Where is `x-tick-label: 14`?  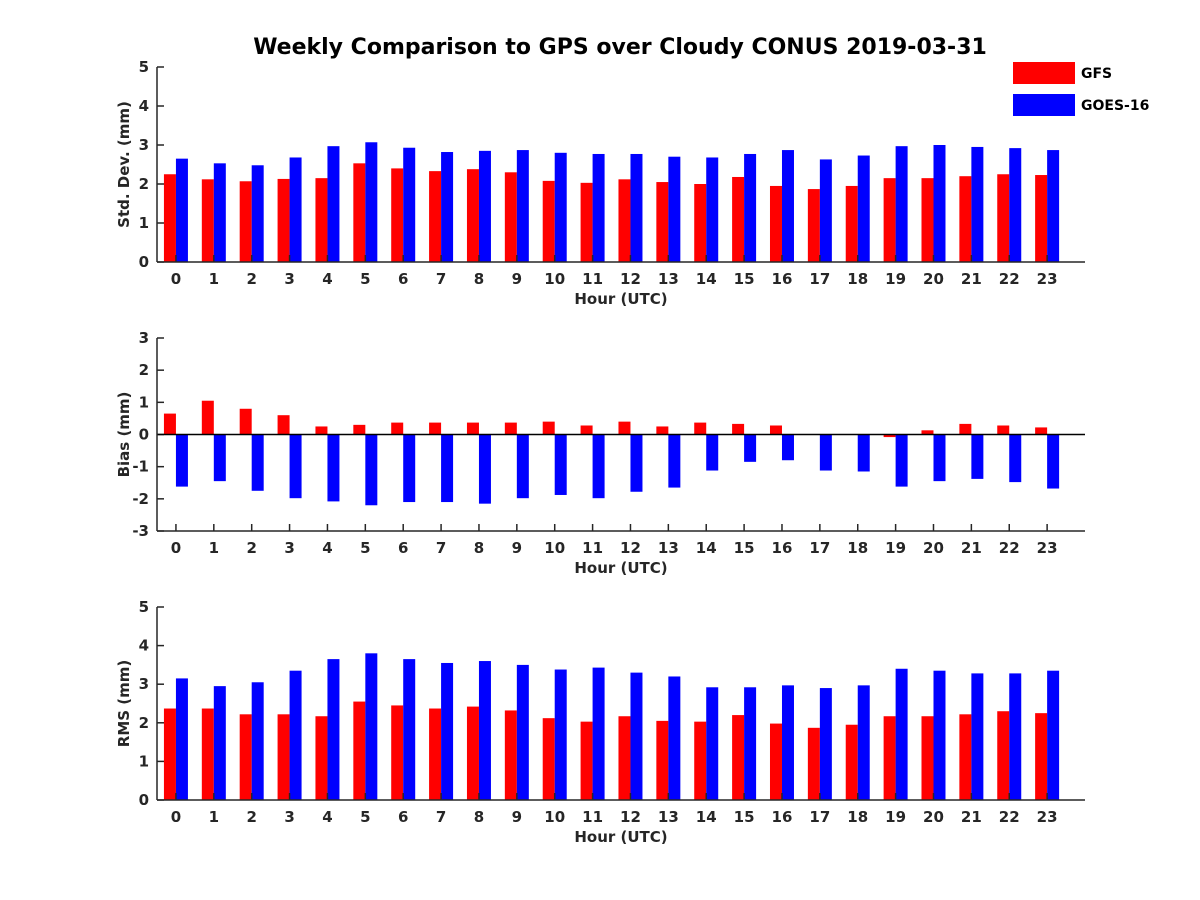
x-tick-label: 14 is located at coordinates (706, 279).